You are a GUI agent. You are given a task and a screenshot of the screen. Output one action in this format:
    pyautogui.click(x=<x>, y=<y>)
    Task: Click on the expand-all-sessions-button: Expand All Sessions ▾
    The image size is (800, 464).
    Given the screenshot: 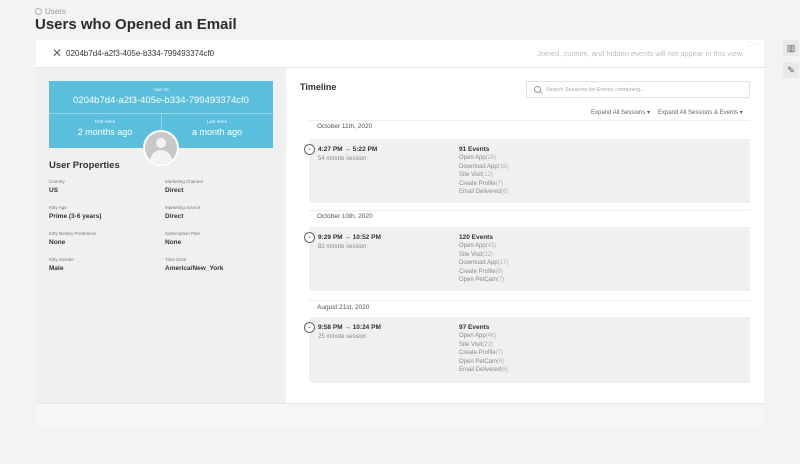 What is the action you would take?
    pyautogui.click(x=620, y=112)
    